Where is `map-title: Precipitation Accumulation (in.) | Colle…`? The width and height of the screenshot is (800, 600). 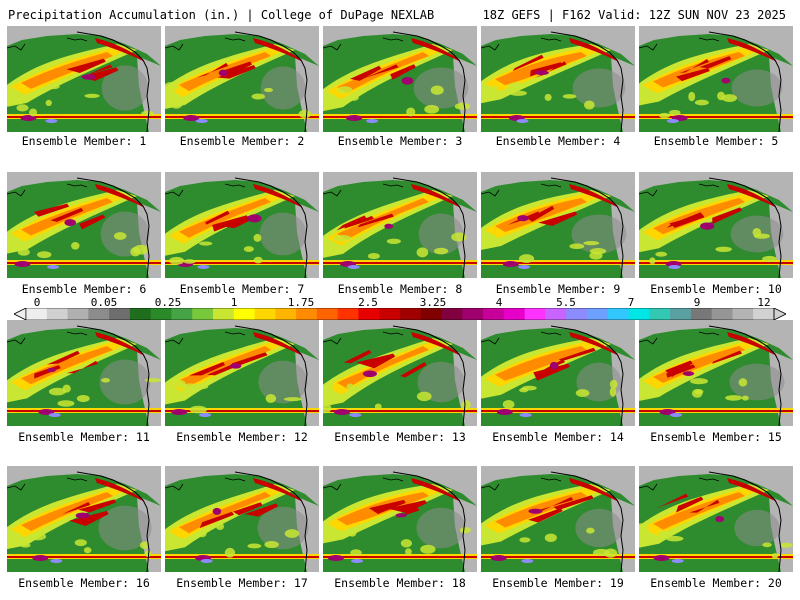
map-title: Precipitation Accumulation (in.) | Colle… is located at coordinates (221, 15).